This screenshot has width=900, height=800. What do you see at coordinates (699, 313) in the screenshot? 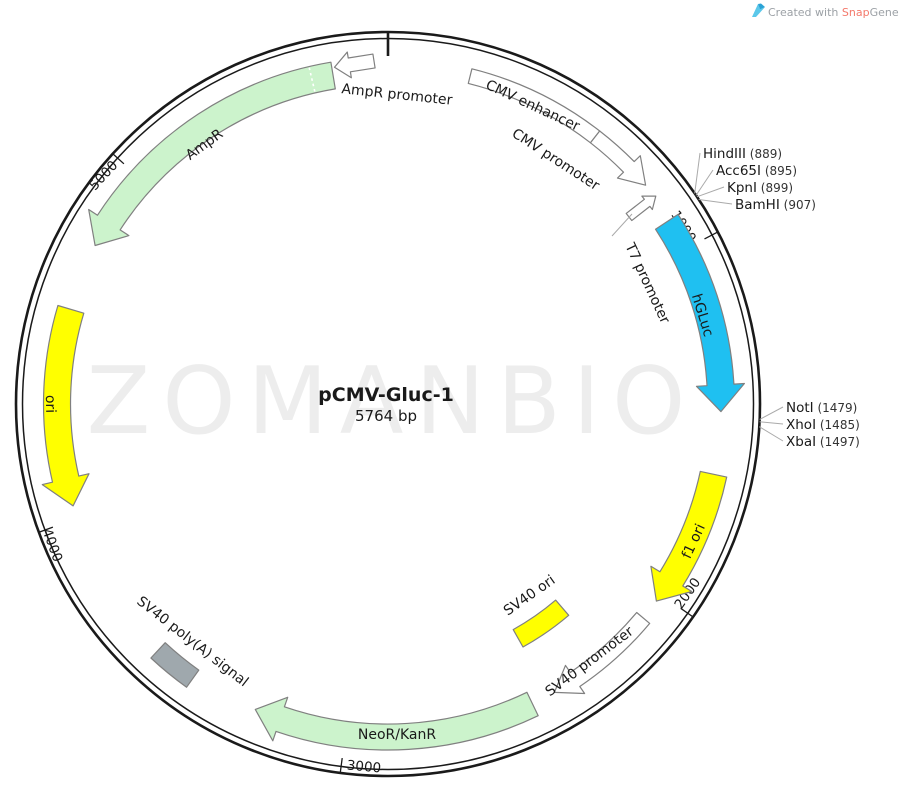
I see `feature-hgluc` at bounding box center [699, 313].